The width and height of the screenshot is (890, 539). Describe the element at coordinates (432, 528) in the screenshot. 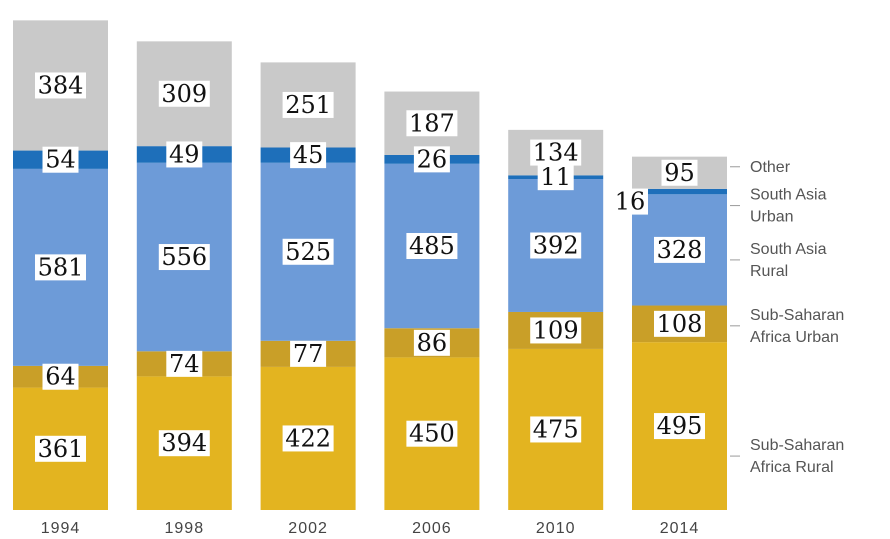

I see `x-tick-2006: 2006` at that location.